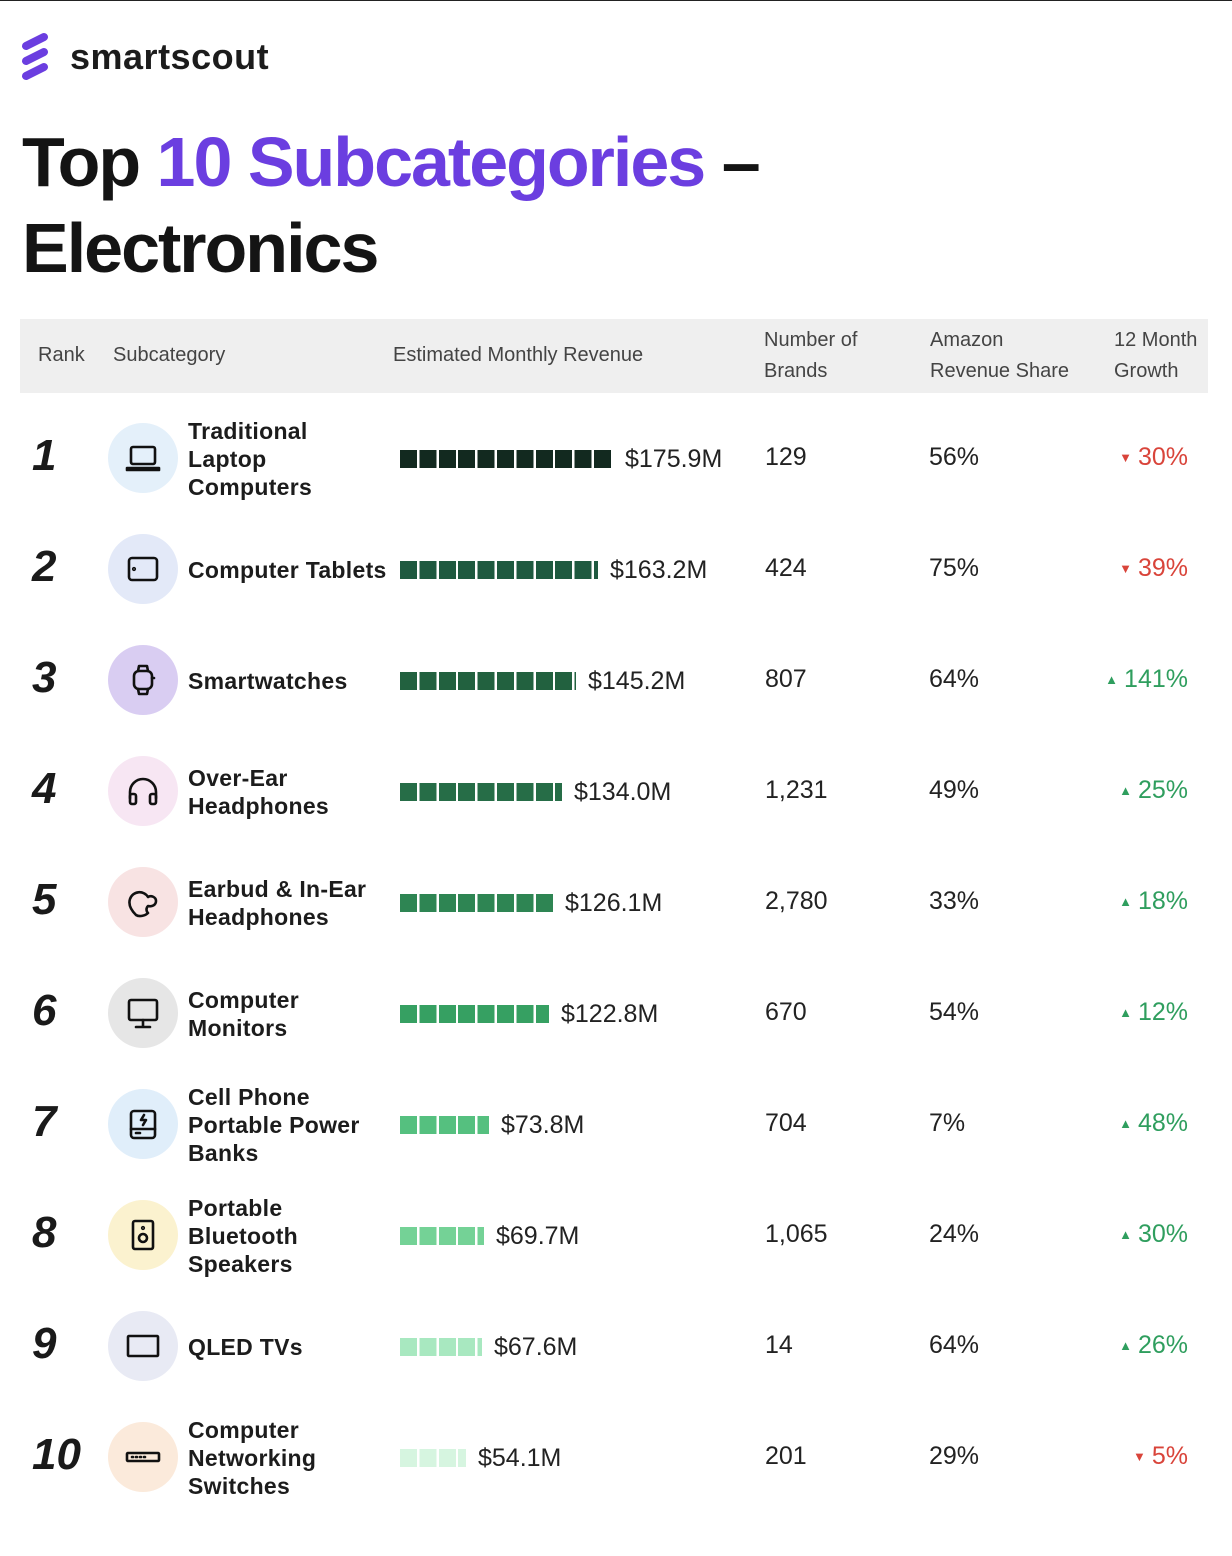  I want to click on growth-value: 26%, so click(1162, 1345).